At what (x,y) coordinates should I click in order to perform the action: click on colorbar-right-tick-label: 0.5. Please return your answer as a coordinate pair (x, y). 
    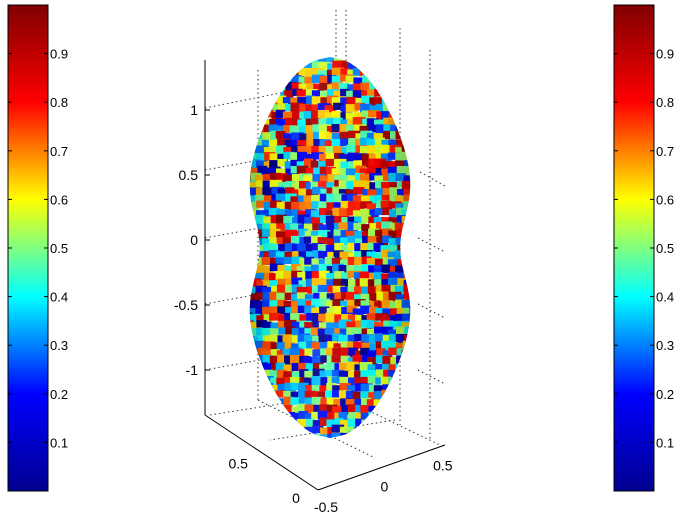
    Looking at the image, I should click on (665, 248).